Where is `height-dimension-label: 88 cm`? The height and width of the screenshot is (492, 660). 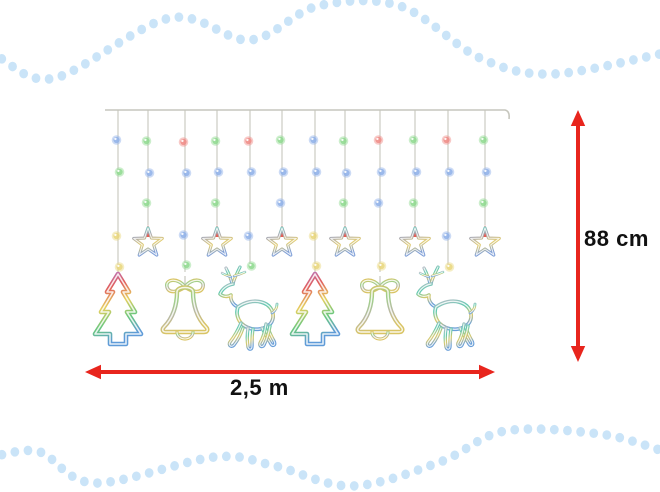 height-dimension-label: 88 cm is located at coordinates (616, 238).